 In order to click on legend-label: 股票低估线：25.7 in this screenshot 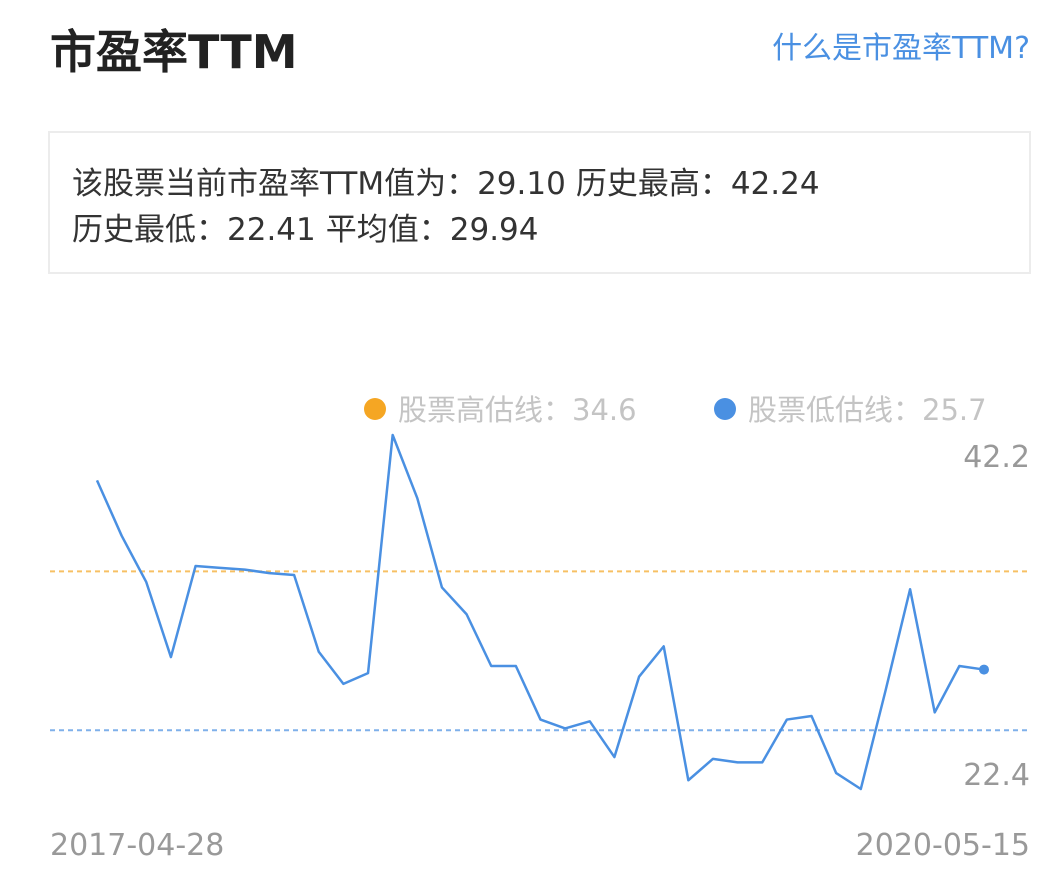, I will do `click(867, 410)`.